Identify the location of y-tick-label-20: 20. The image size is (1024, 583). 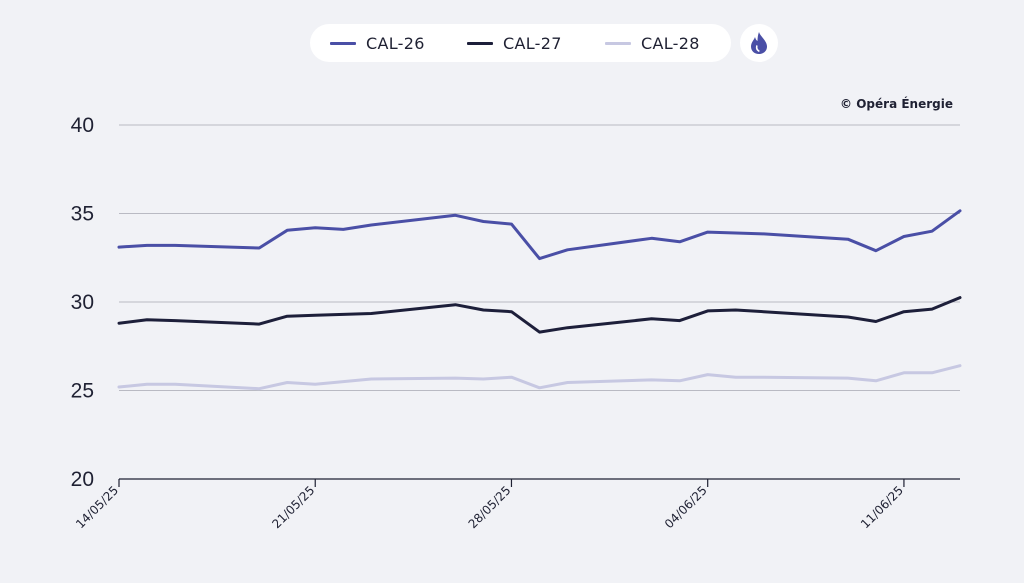
(82, 479).